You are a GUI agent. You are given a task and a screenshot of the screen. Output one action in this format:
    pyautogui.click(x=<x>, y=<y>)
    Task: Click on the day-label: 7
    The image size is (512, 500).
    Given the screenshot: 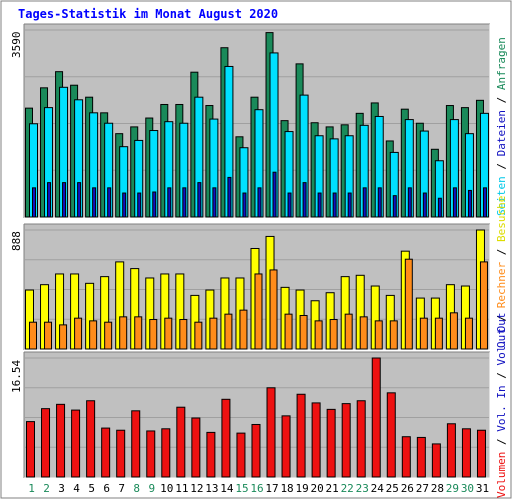 What is the action you would take?
    pyautogui.click(x=122, y=488)
    